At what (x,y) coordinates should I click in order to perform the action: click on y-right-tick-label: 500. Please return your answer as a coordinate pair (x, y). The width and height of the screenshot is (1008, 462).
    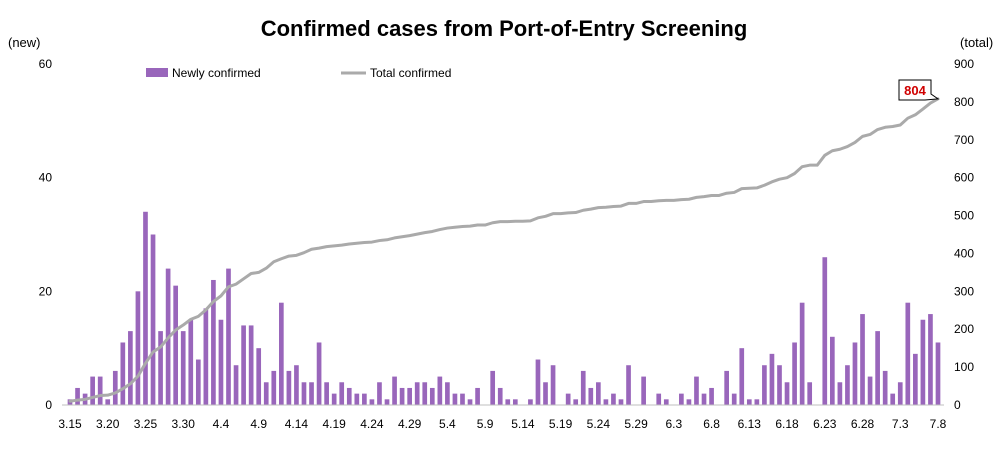
    Looking at the image, I should click on (964, 216).